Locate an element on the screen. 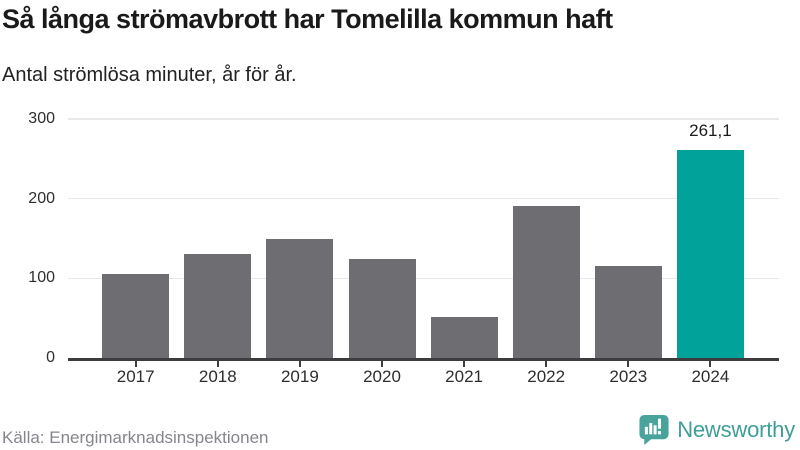 The height and width of the screenshot is (450, 800). y-axis-label: 0 is located at coordinates (50, 357).